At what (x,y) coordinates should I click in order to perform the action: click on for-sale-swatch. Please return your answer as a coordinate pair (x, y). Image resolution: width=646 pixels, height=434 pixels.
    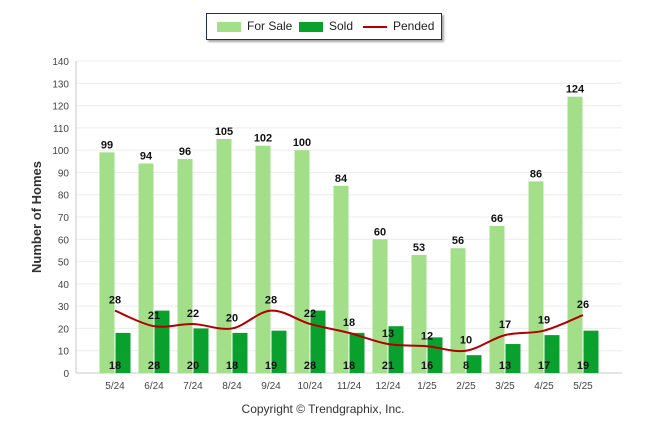
    Looking at the image, I should click on (229, 26).